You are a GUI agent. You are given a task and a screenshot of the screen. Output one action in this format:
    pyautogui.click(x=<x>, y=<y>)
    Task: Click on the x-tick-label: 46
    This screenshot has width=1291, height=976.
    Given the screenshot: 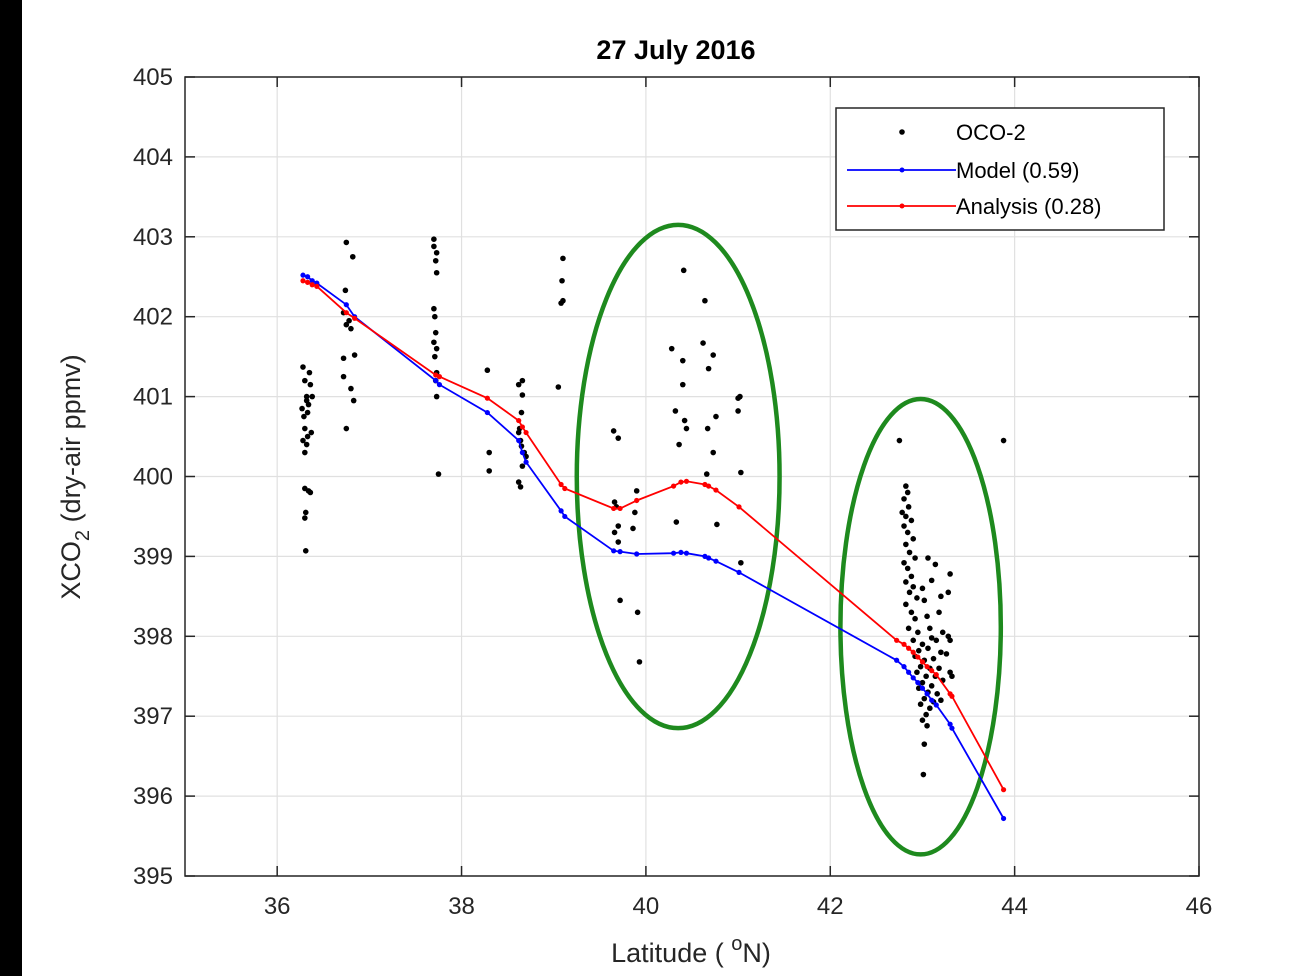 What is the action you would take?
    pyautogui.click(x=1199, y=906)
    